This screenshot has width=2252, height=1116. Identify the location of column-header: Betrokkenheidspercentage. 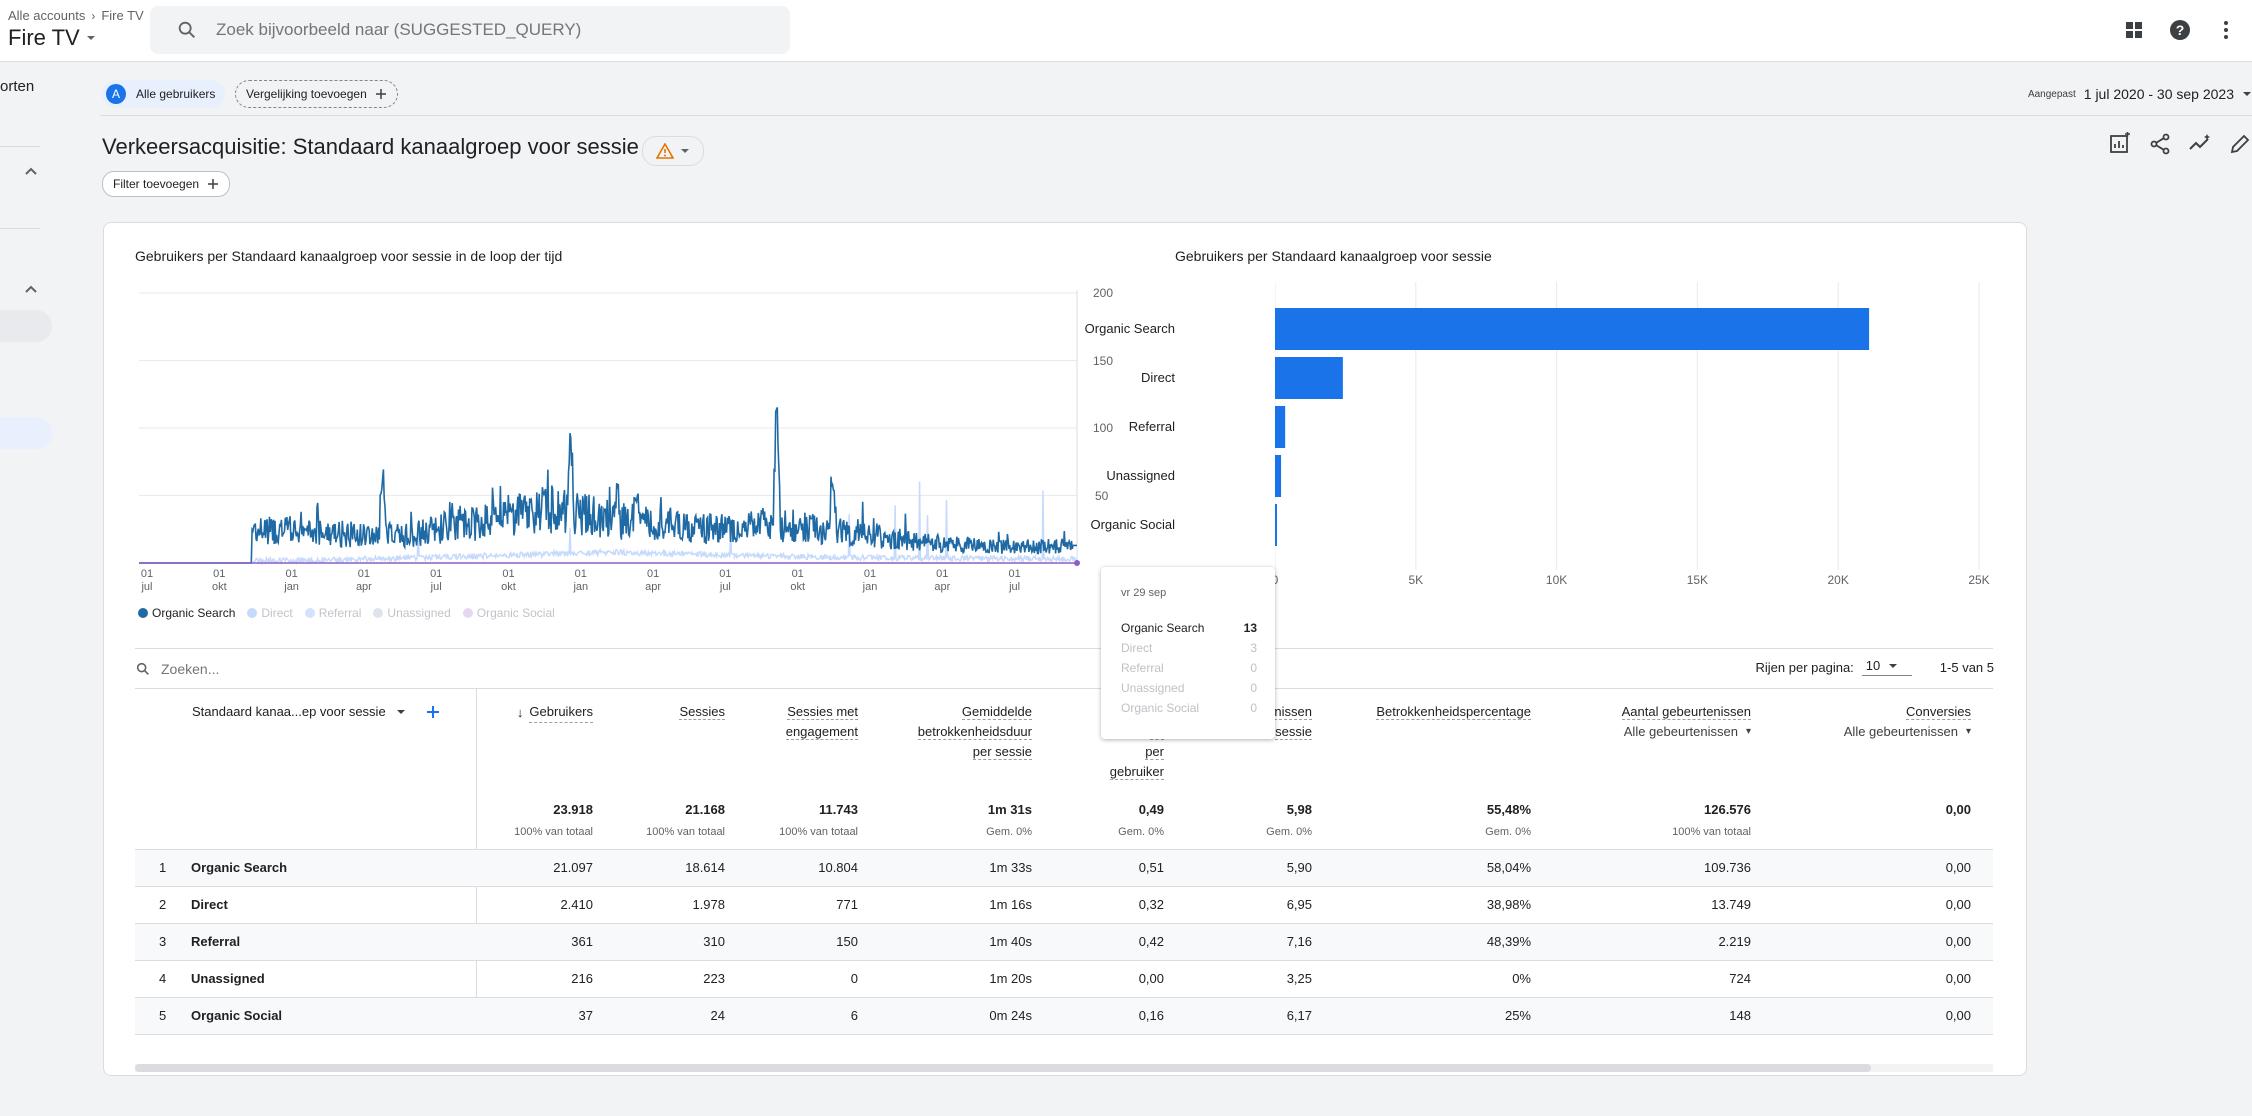
(1426, 712).